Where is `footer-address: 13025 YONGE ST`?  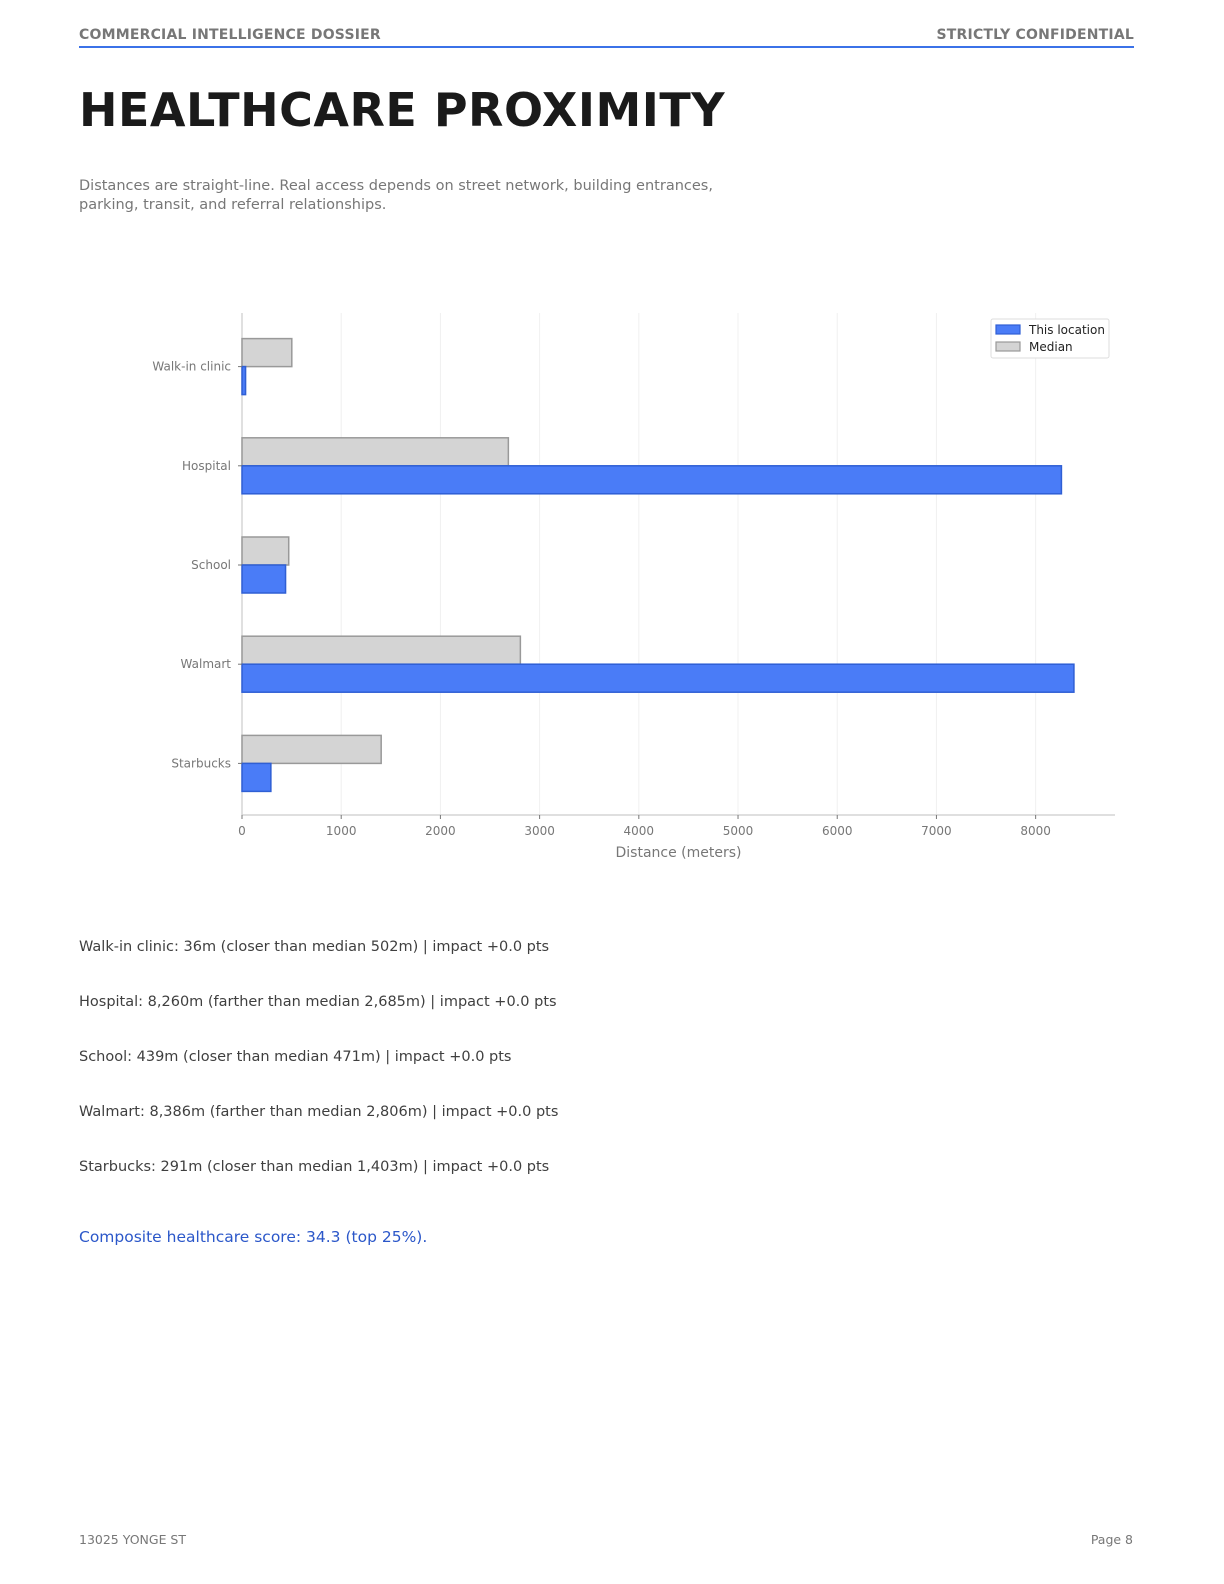
footer-address: 13025 YONGE ST is located at coordinates (133, 1539).